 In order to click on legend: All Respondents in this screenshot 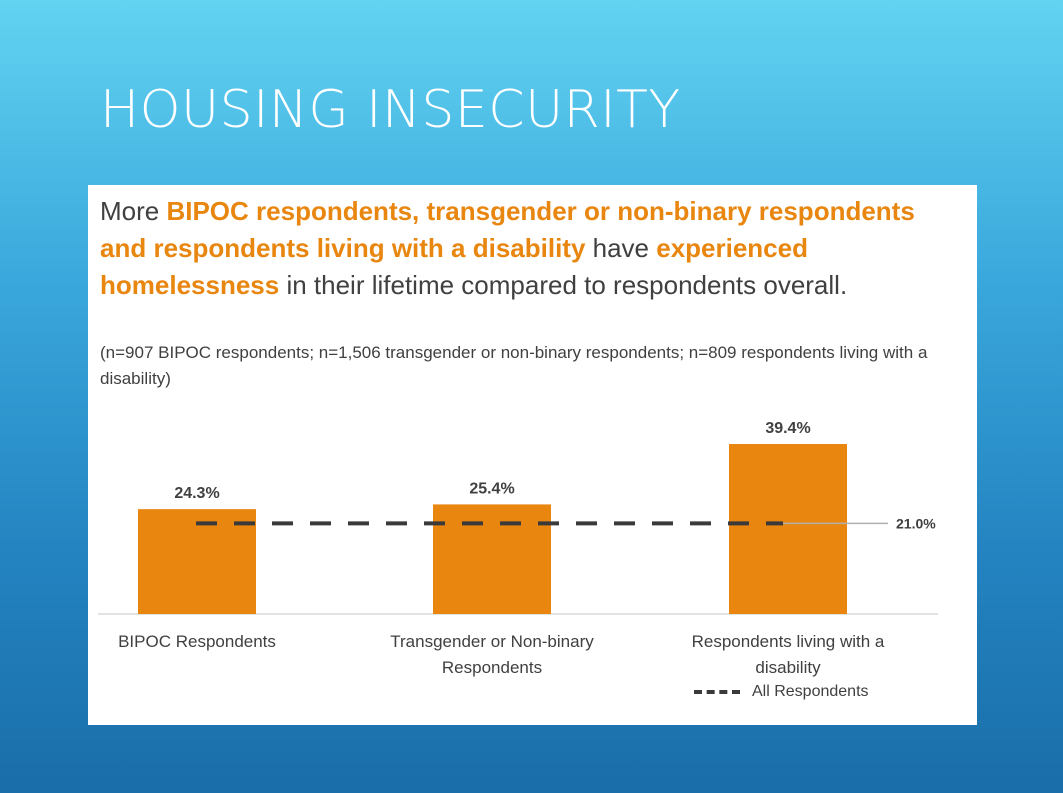, I will do `click(781, 692)`.